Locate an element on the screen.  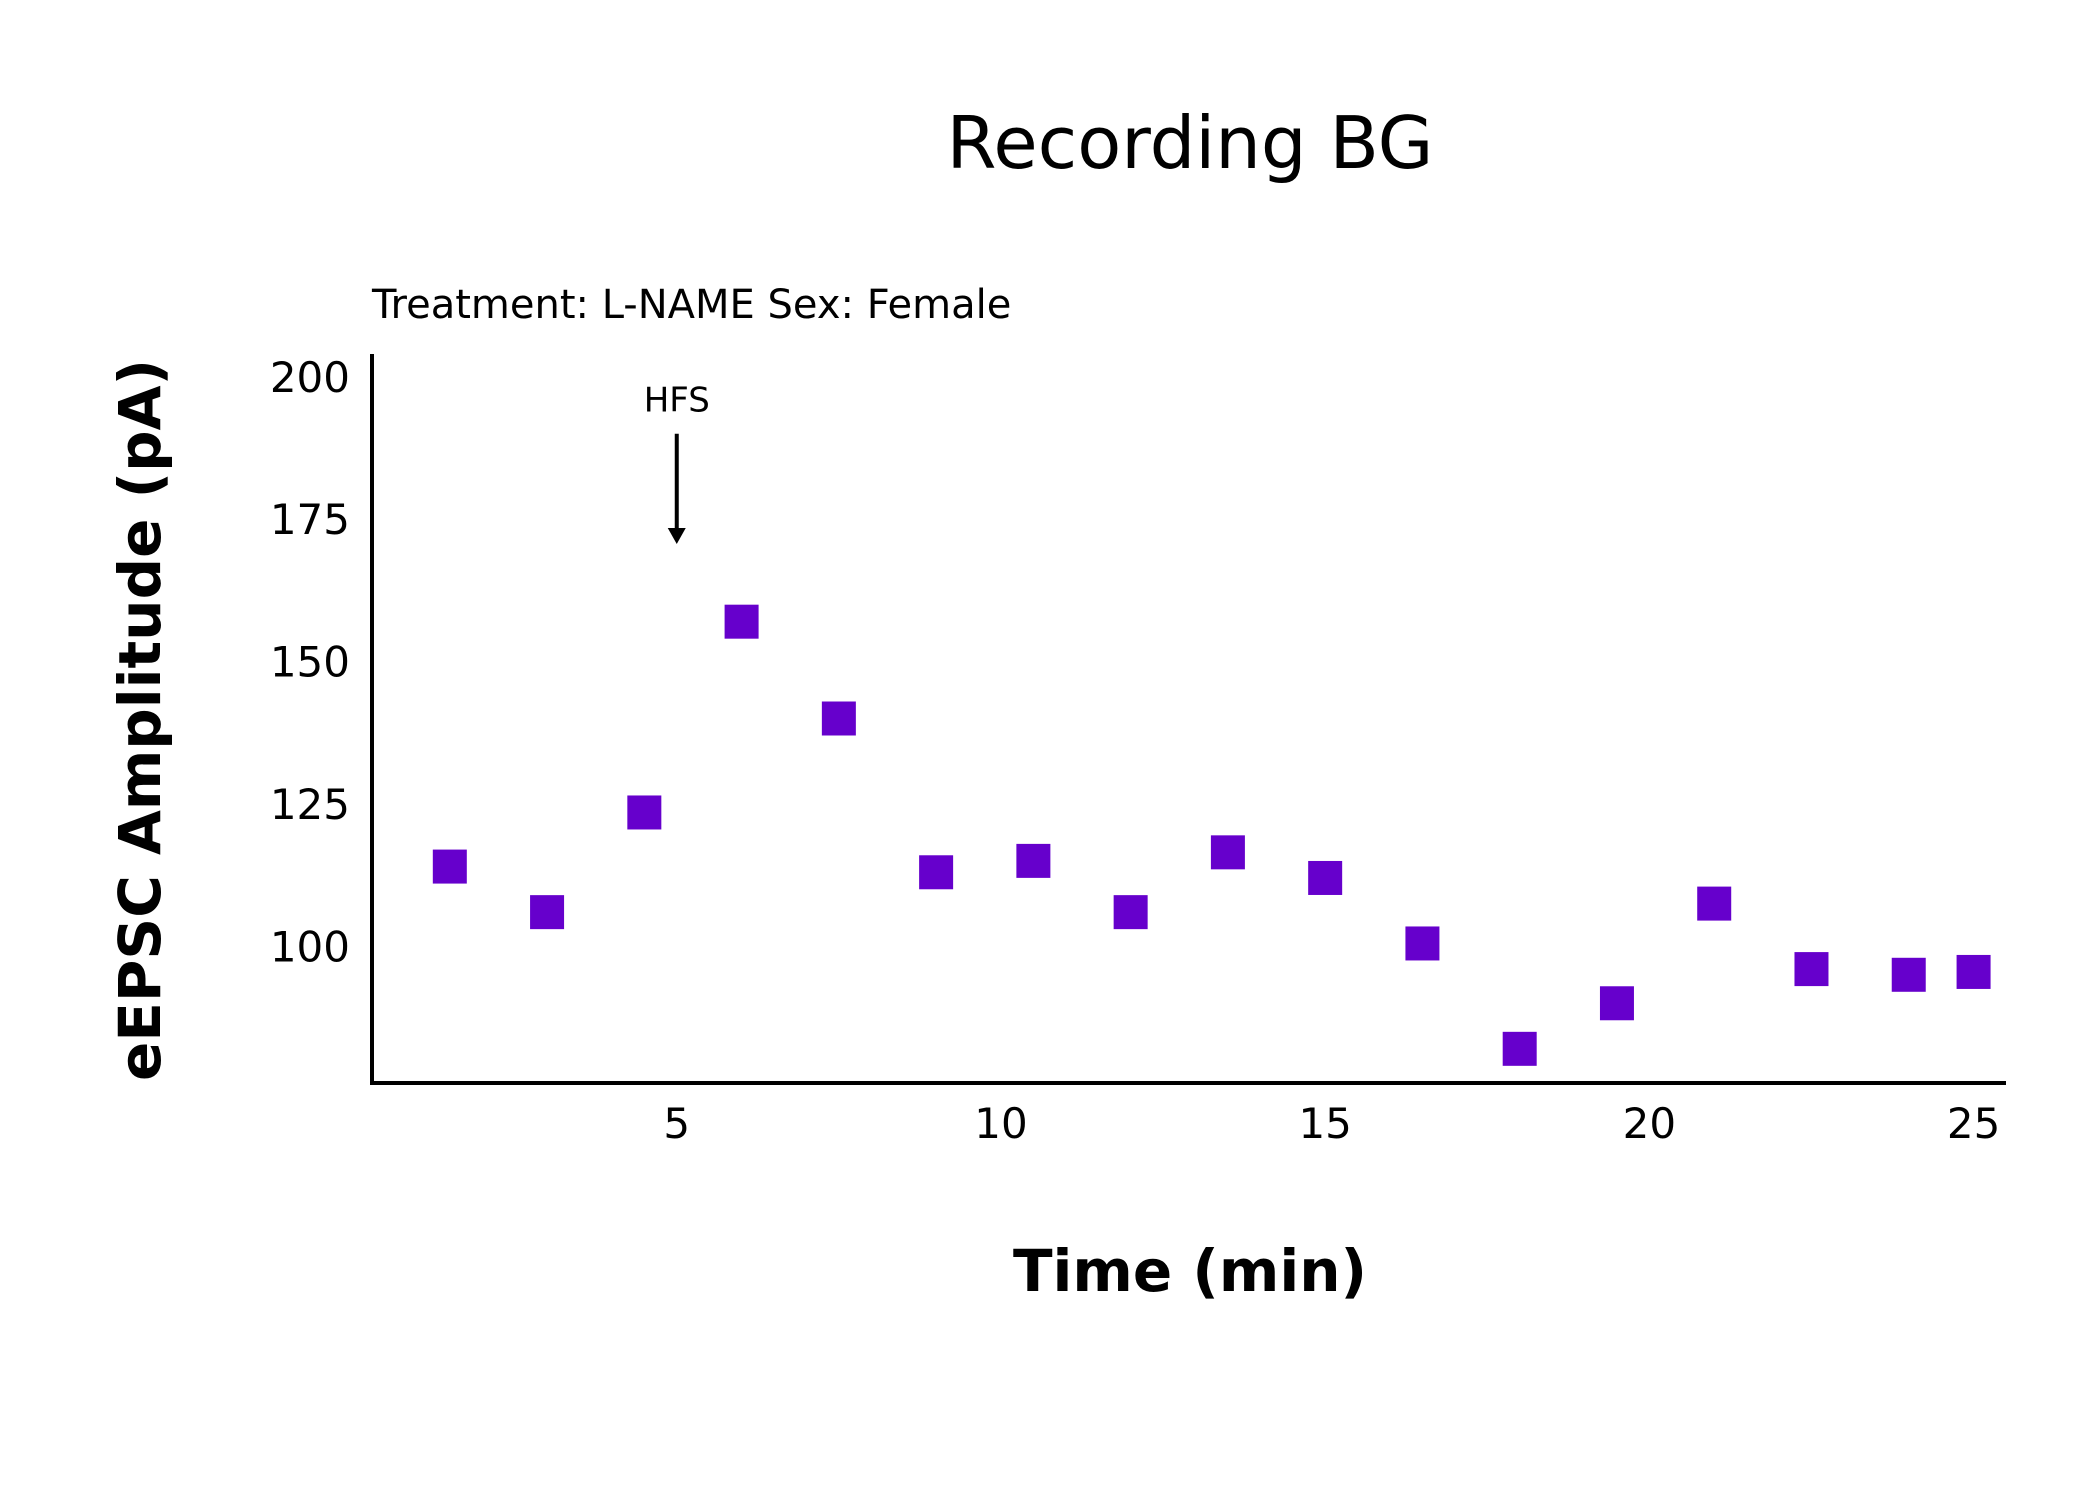
x-tick-labels: 5 10 15 20 25 is located at coordinates (1331, 1123).